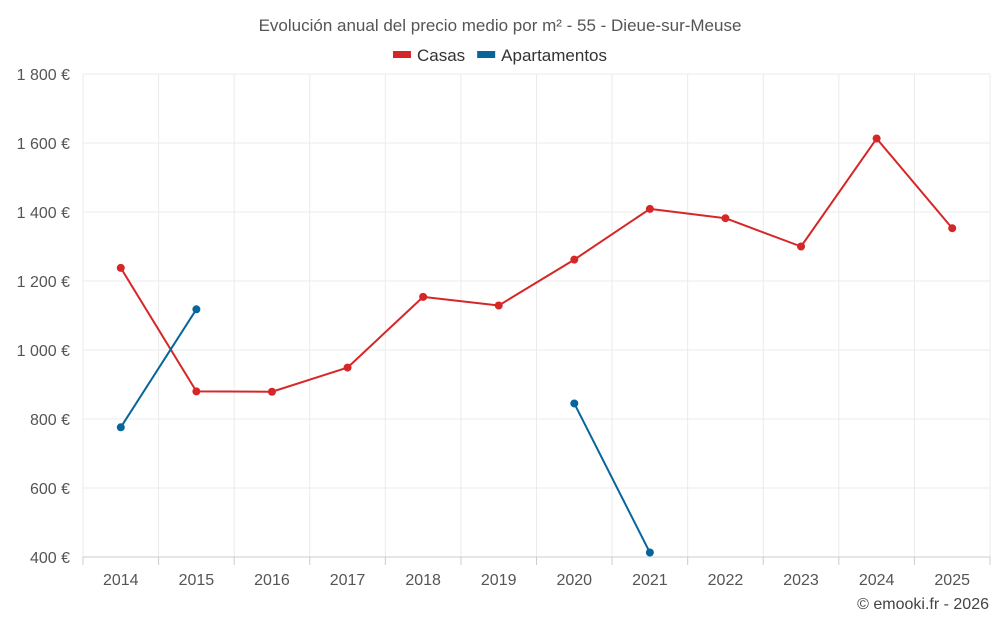  I want to click on x-tick-label: 2016, so click(272, 580).